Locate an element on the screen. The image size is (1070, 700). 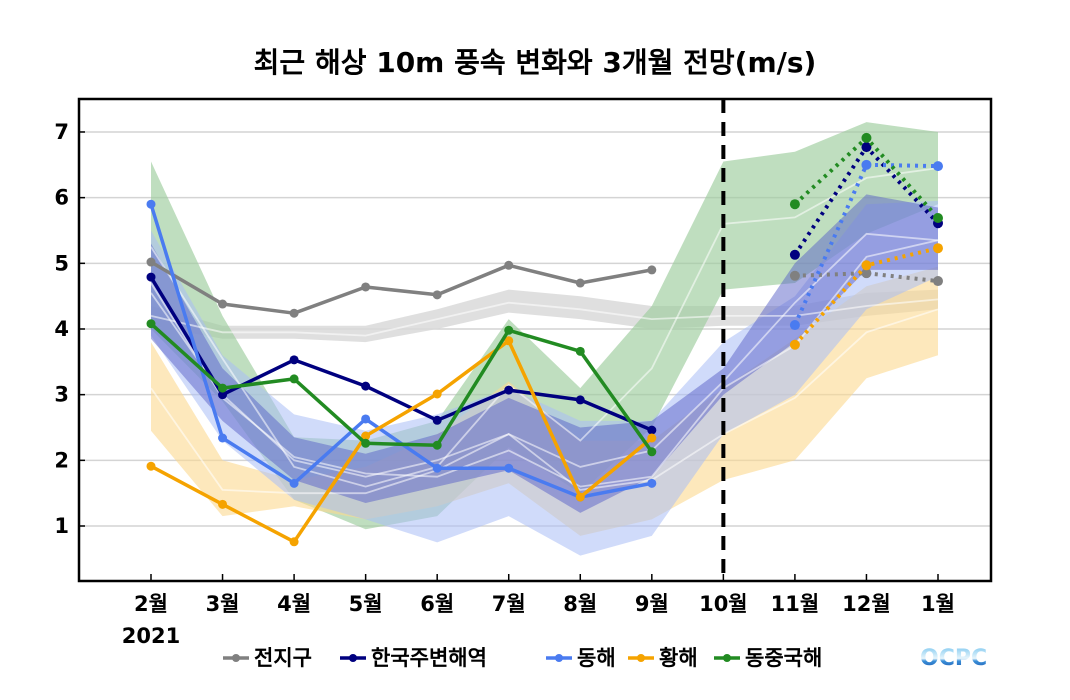
x-tick-label: 5월 is located at coordinates (366, 604).